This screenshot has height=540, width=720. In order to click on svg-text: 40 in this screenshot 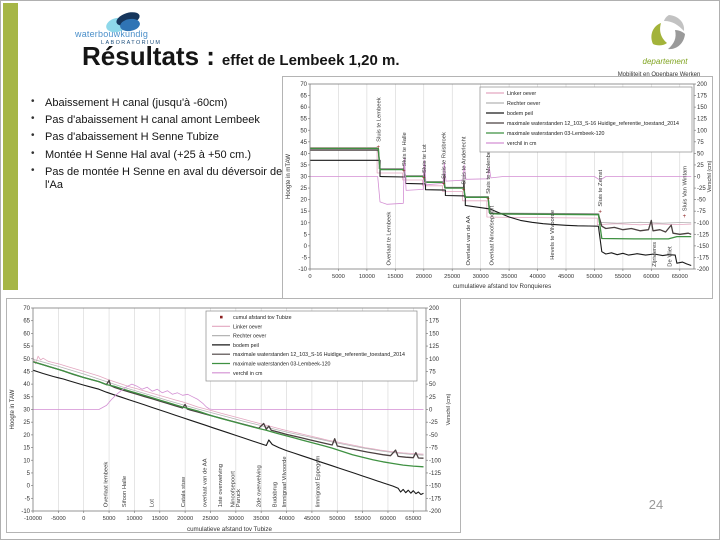, I will do `click(303, 154)`.